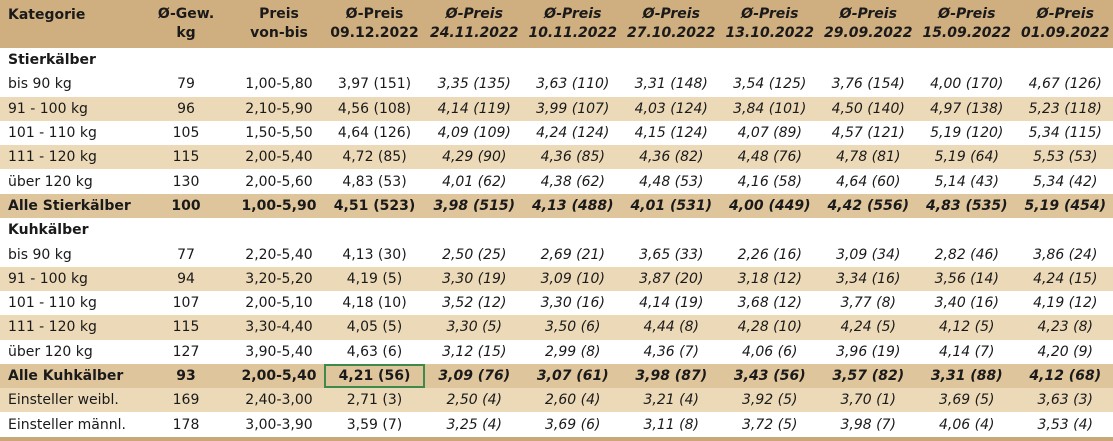 The height and width of the screenshot is (441, 1113). I want to click on historical-price: 3,69 (5), so click(967, 400).